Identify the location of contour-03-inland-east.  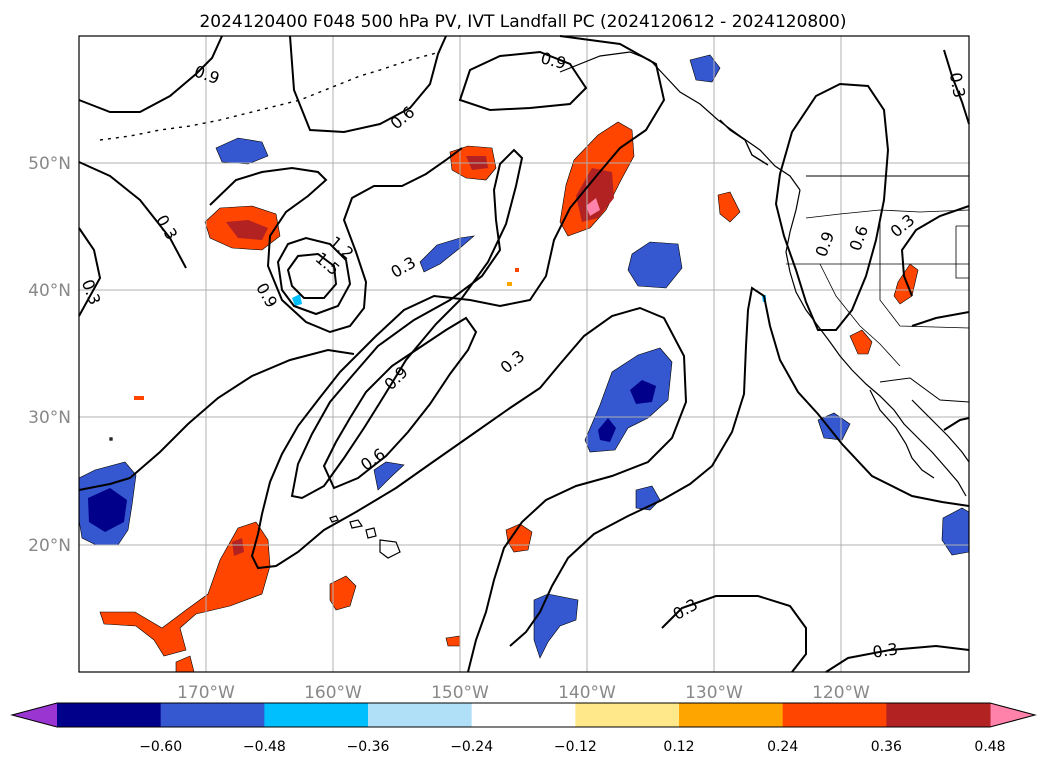
(940, 319).